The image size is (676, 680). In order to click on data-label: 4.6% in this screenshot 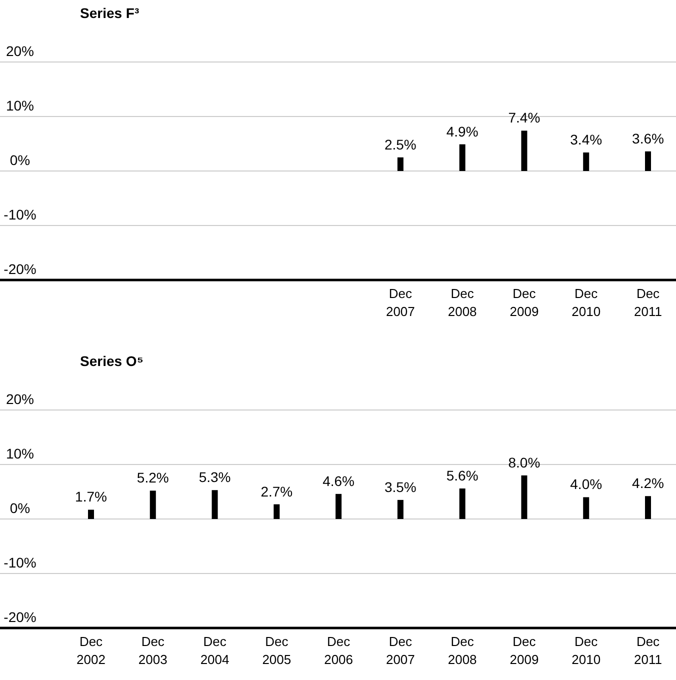, I will do `click(338, 480)`.